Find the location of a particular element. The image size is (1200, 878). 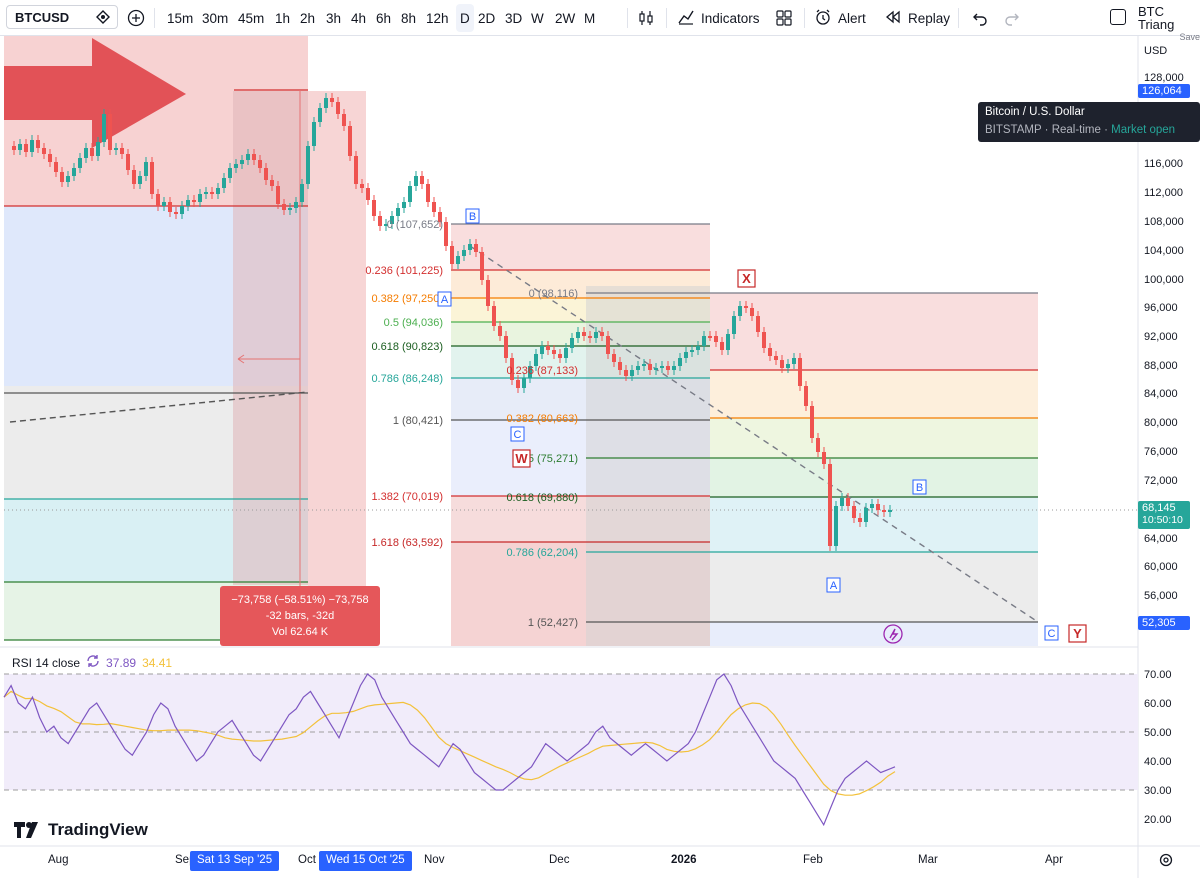

price-tag-low: 52,305 is located at coordinates (1164, 623).